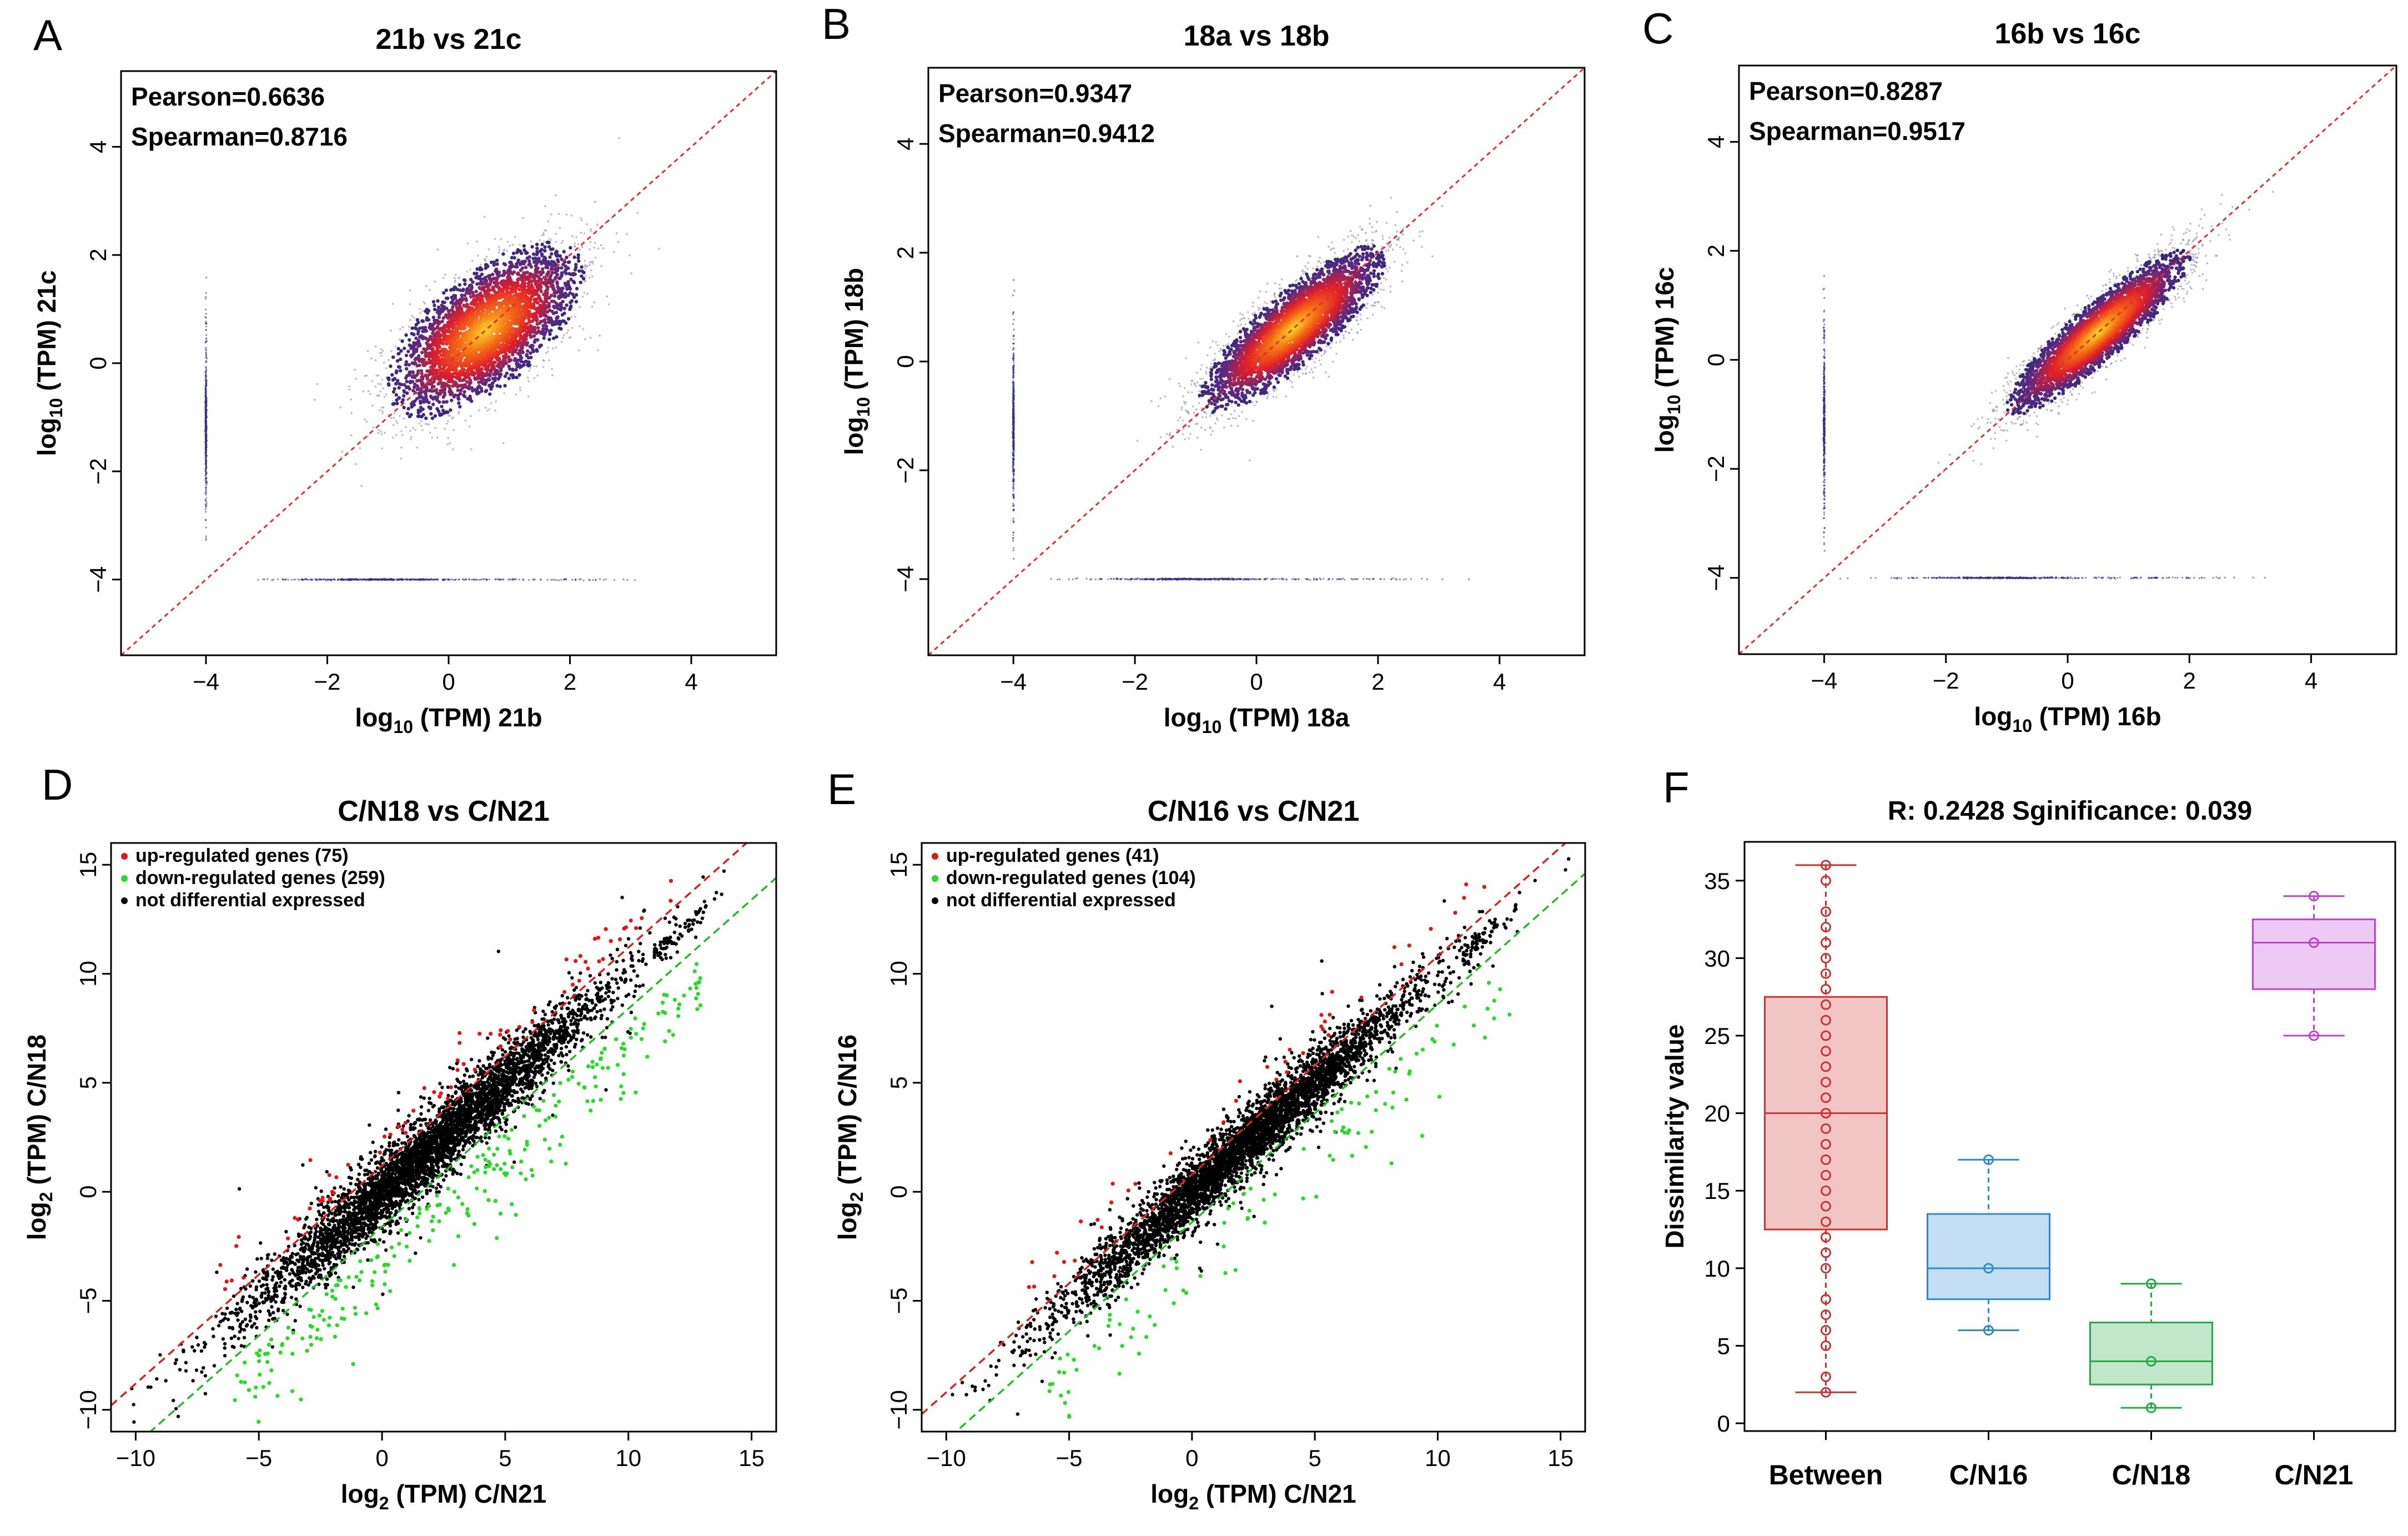 Image resolution: width=2408 pixels, height=1536 pixels. Describe the element at coordinates (691, 682) in the screenshot. I see `x-tick-label: 4` at that location.